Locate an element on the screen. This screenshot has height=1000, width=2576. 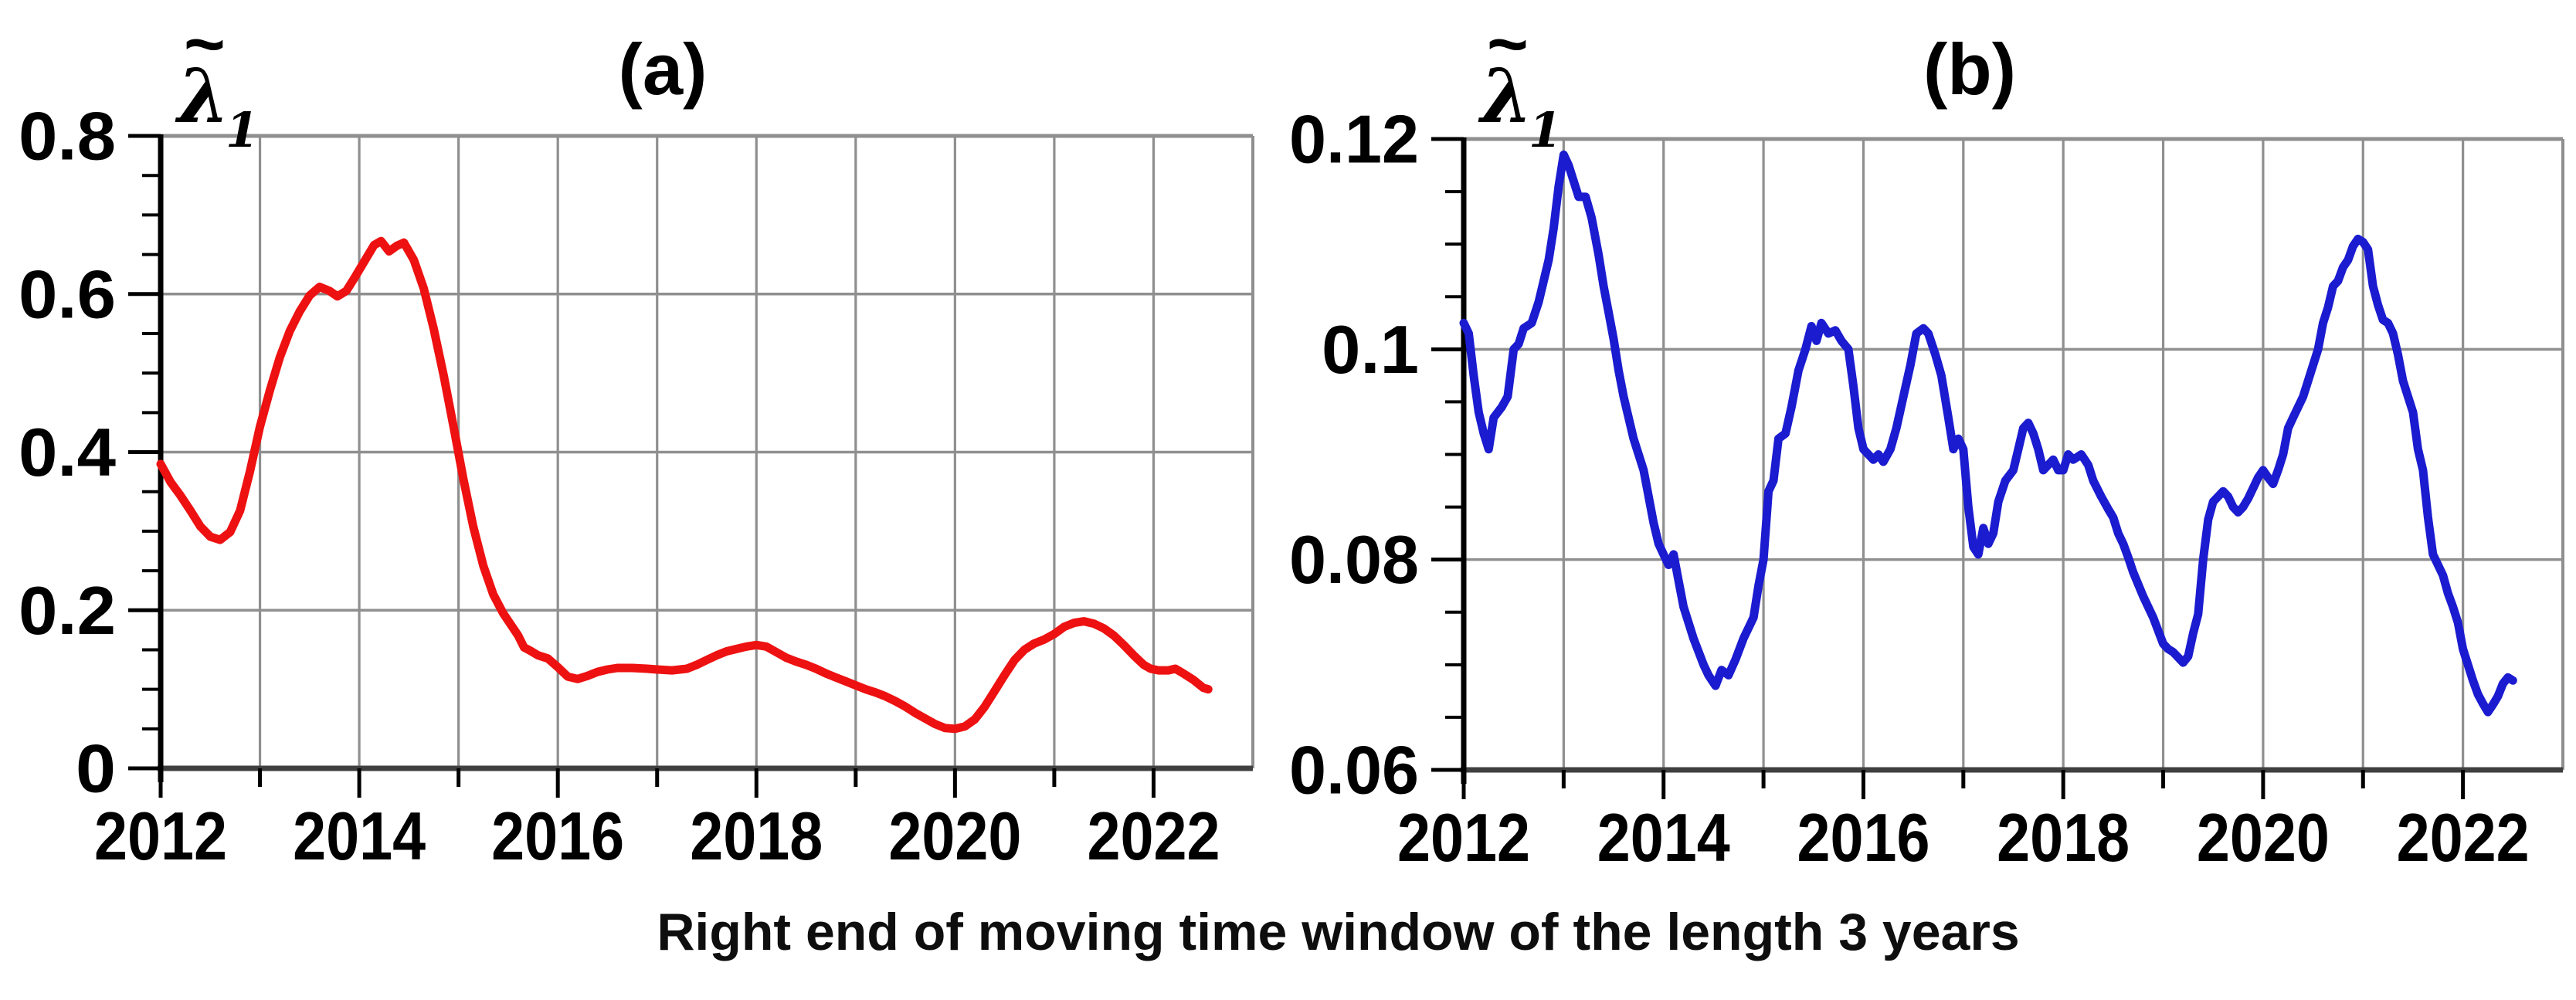
panel-a-x-tick-label: 2012 is located at coordinates (160, 836).